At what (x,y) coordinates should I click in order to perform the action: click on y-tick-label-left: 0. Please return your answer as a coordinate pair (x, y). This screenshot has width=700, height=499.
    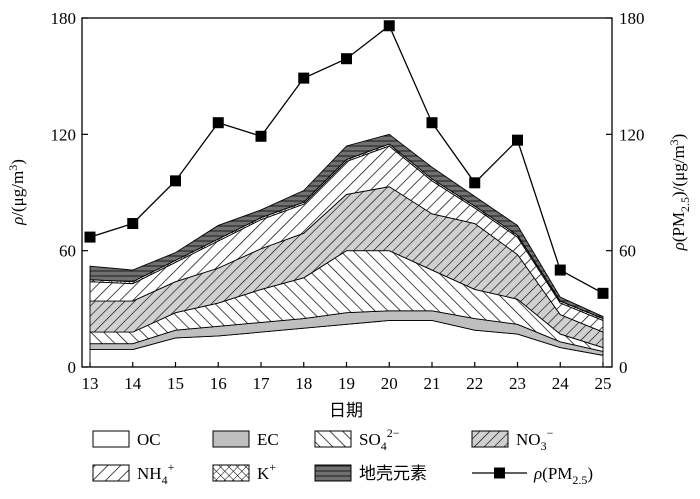
    Looking at the image, I should click on (72, 367).